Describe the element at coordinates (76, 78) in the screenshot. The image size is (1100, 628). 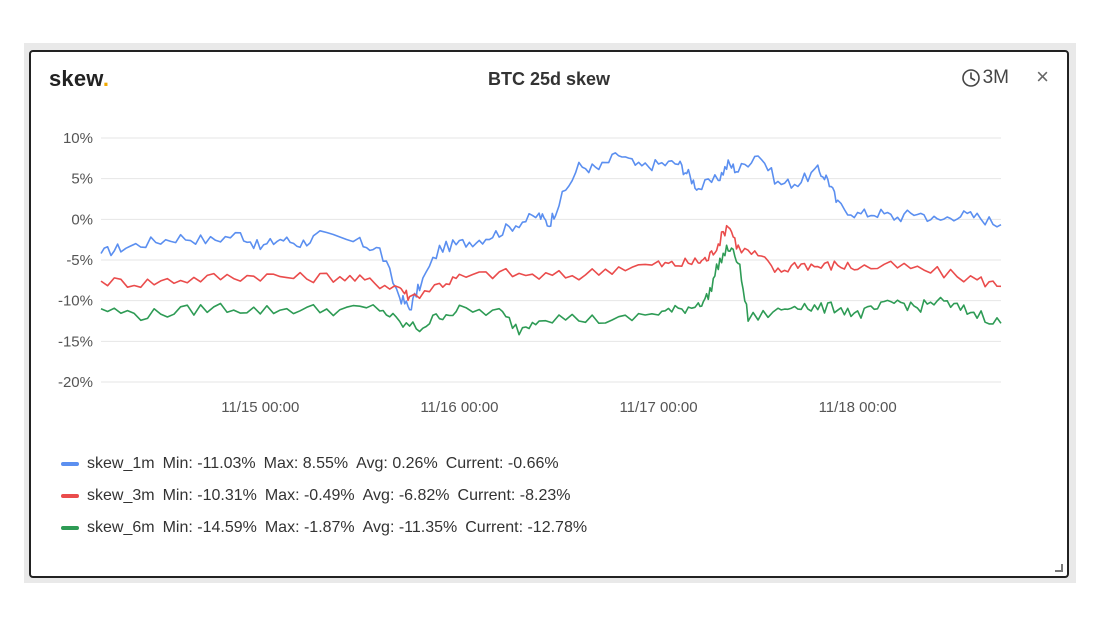
I see `logo-text: skew` at that location.